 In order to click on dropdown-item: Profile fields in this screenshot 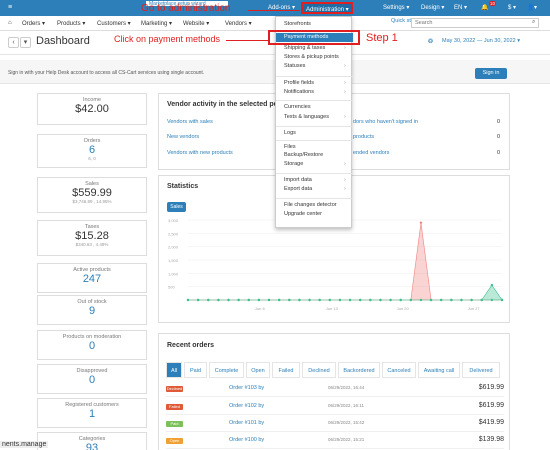, I will do `click(299, 83)`.